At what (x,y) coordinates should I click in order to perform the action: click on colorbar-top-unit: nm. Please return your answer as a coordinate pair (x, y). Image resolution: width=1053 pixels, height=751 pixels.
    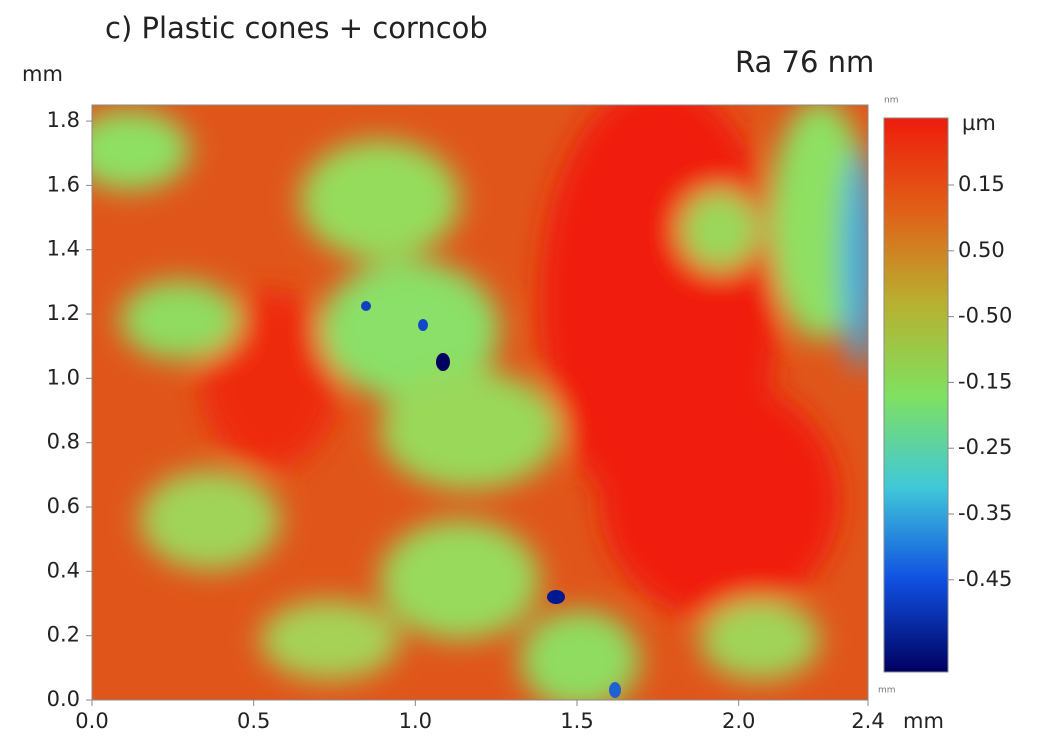
    Looking at the image, I should click on (891, 101).